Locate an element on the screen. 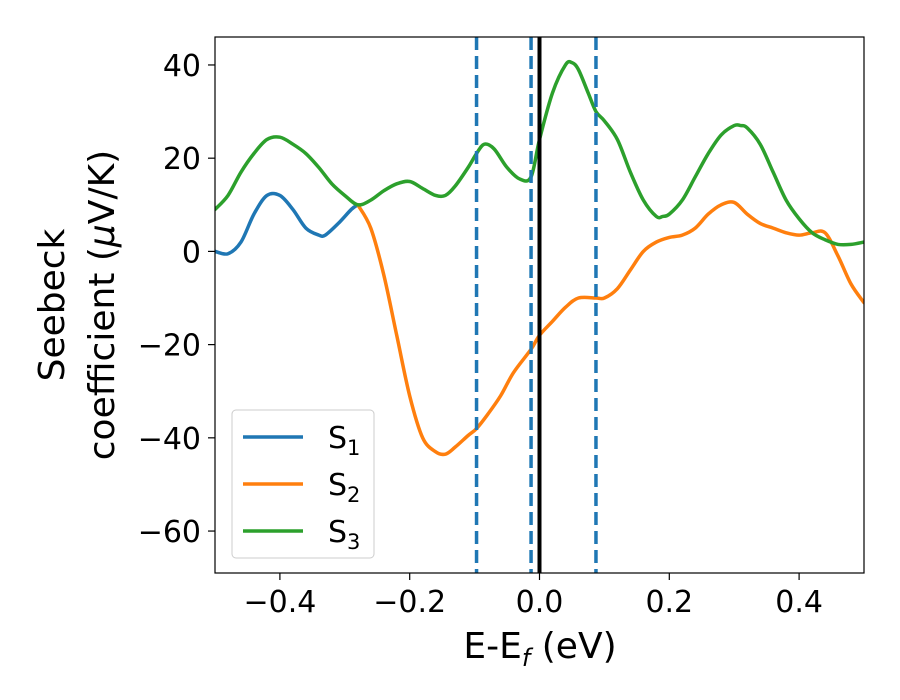 This screenshot has height=700, width=900. x-axis-label: E-Ef (eV) is located at coordinates (539, 649).